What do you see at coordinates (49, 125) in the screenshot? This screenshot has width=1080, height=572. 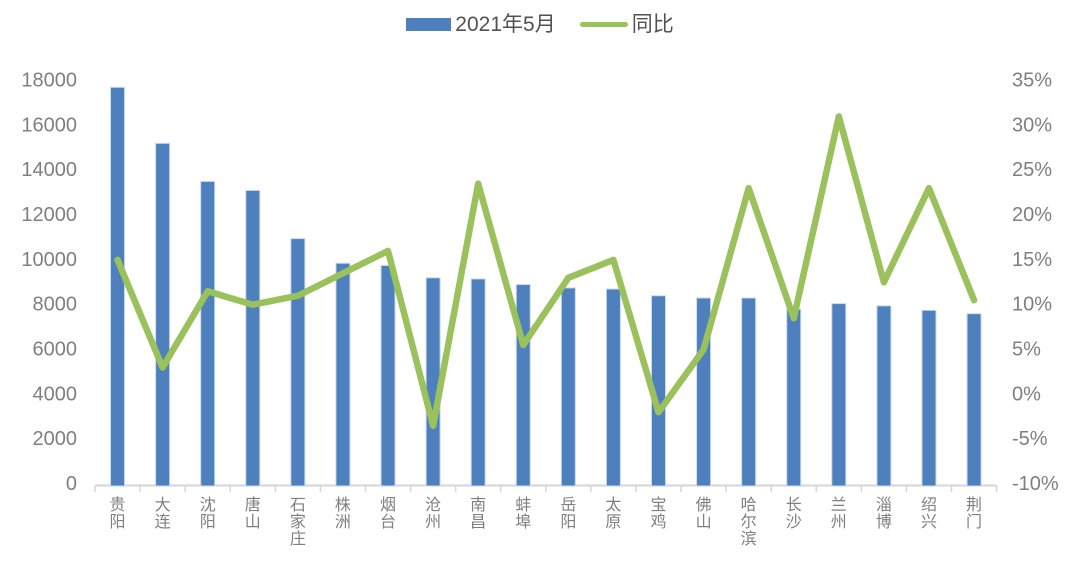 I see `y-axis-left-tick-label: 16000` at bounding box center [49, 125].